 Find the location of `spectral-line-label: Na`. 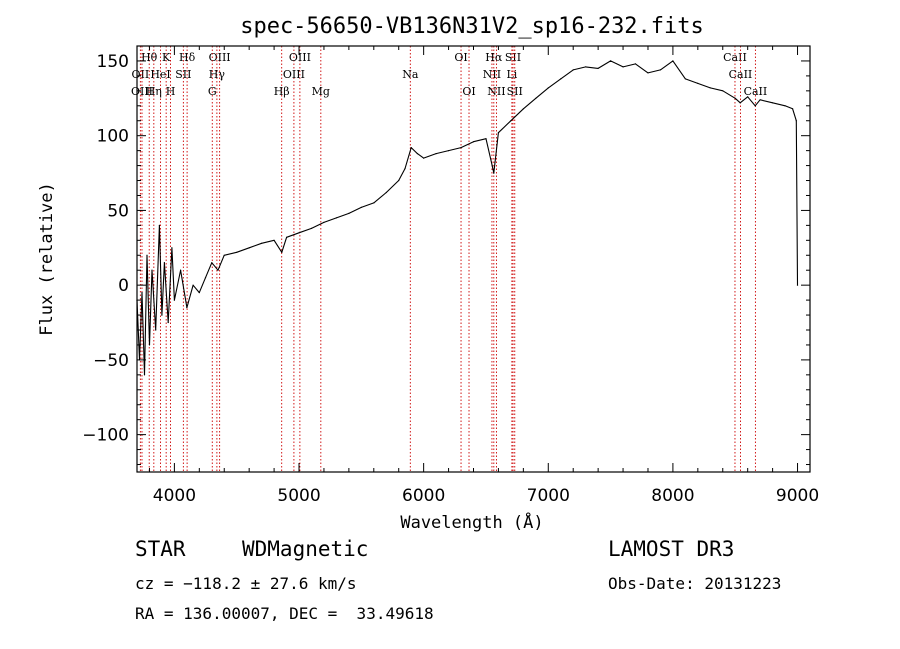

spectral-line-label: Na is located at coordinates (410, 74).